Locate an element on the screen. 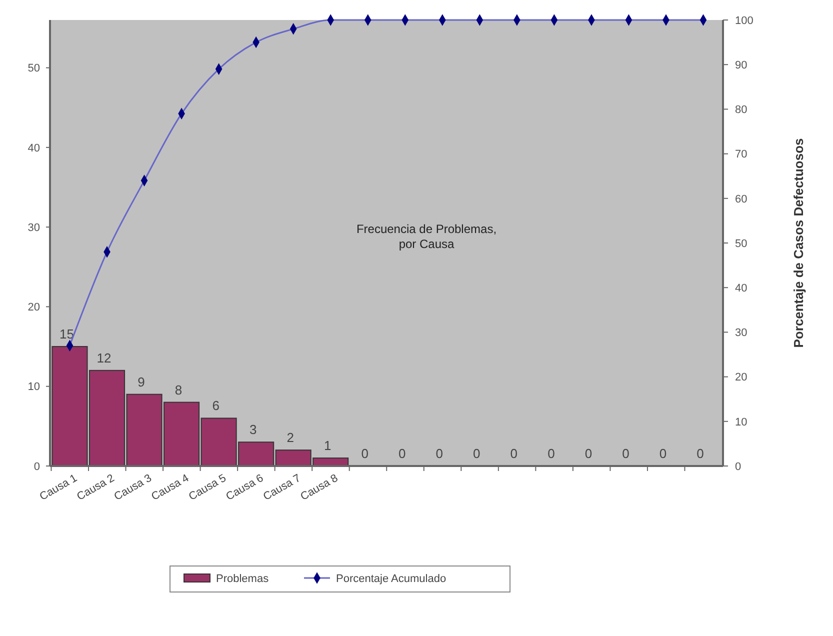  data-label: 6 is located at coordinates (216, 406).